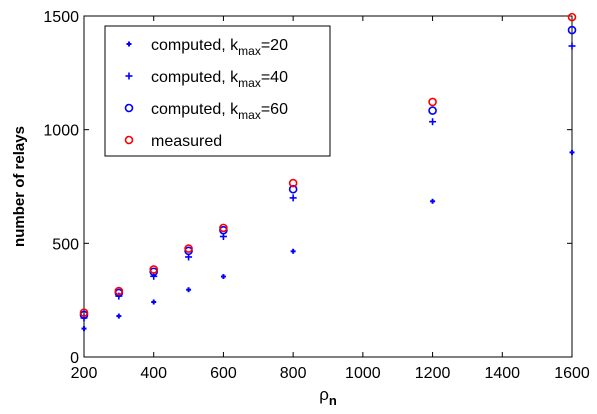 This screenshot has height=414, width=597. I want to click on x-tick-label: 1600, so click(572, 373).